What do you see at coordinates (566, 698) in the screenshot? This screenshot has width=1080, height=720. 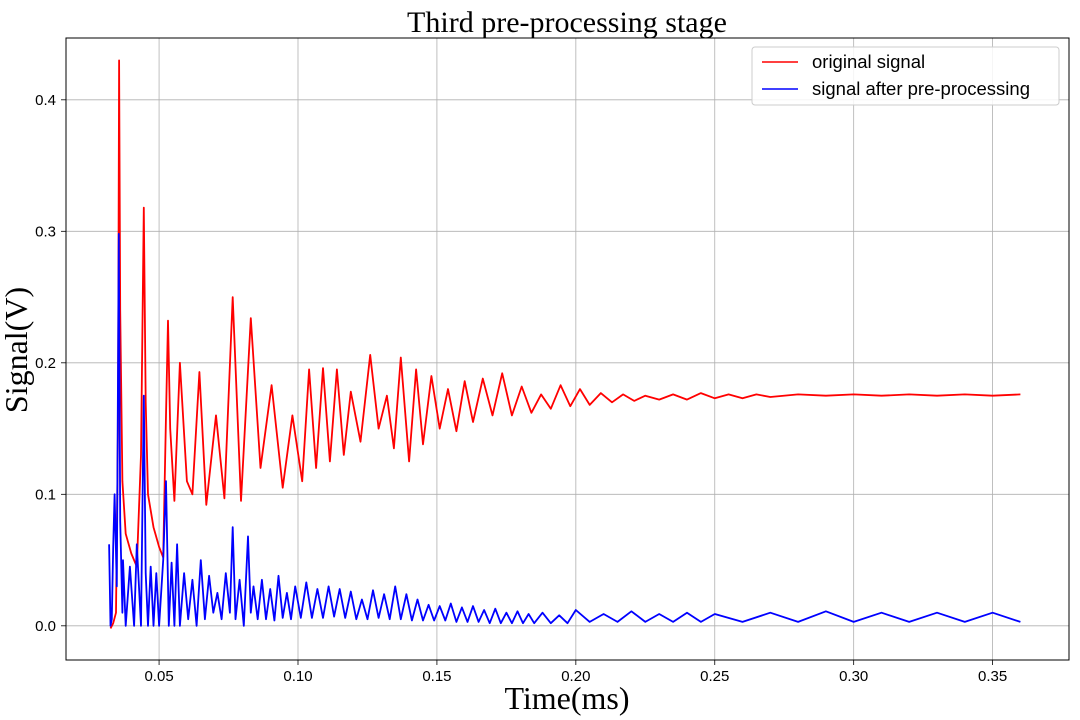 I see `x-axis-label: Time(ms)` at bounding box center [566, 698].